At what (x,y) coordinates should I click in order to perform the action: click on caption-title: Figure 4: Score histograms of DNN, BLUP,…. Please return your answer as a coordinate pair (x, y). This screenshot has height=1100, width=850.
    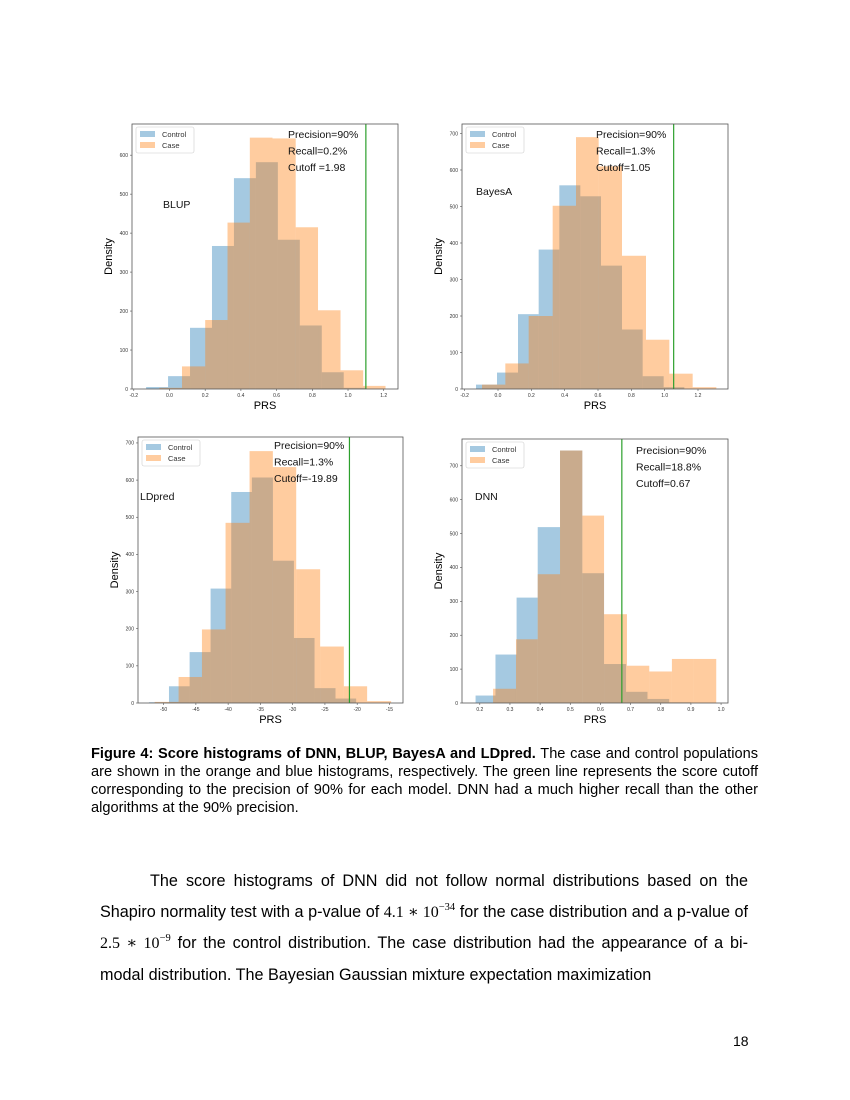
    Looking at the image, I should click on (313, 754).